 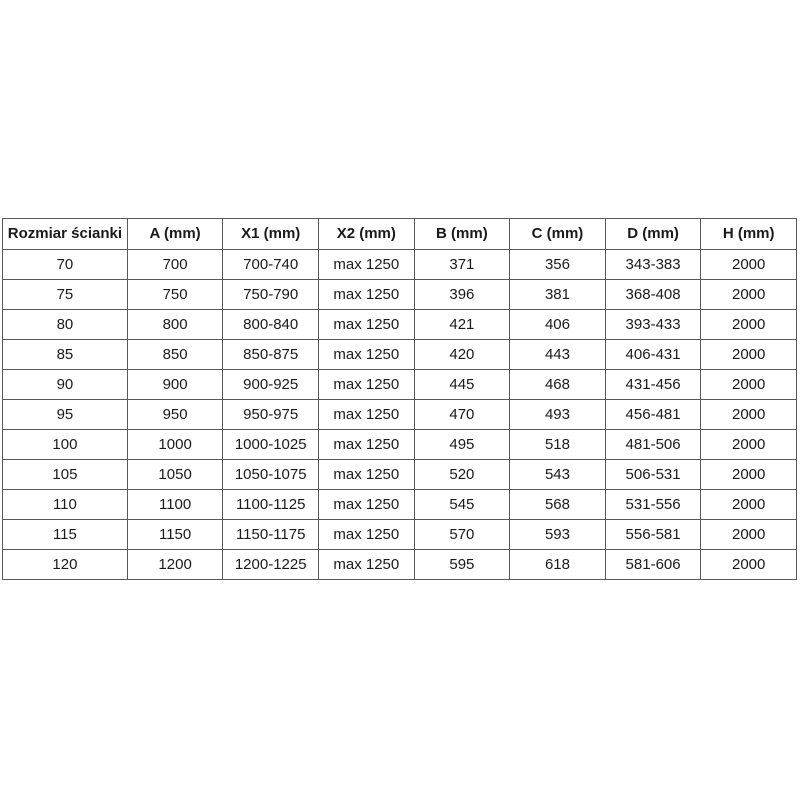 What do you see at coordinates (270, 234) in the screenshot?
I see `column-header: X1 (mm)` at bounding box center [270, 234].